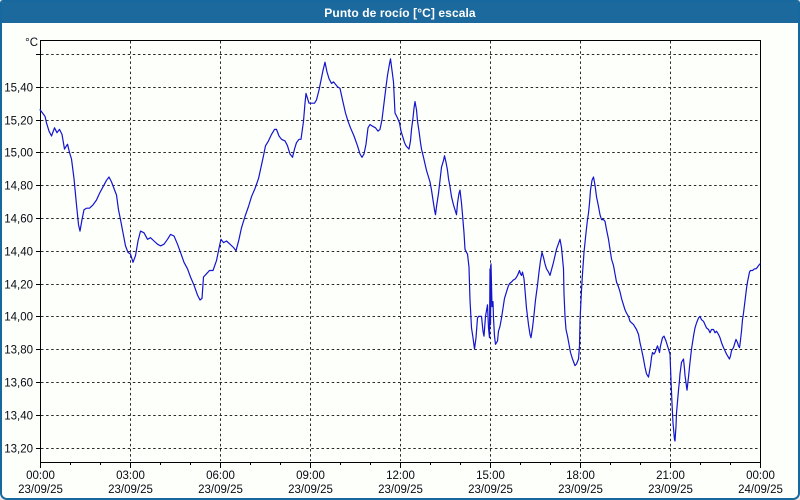 Image resolution: width=800 pixels, height=500 pixels. What do you see at coordinates (400, 476) in the screenshot?
I see `x-tick-time-label: 12:00` at bounding box center [400, 476].